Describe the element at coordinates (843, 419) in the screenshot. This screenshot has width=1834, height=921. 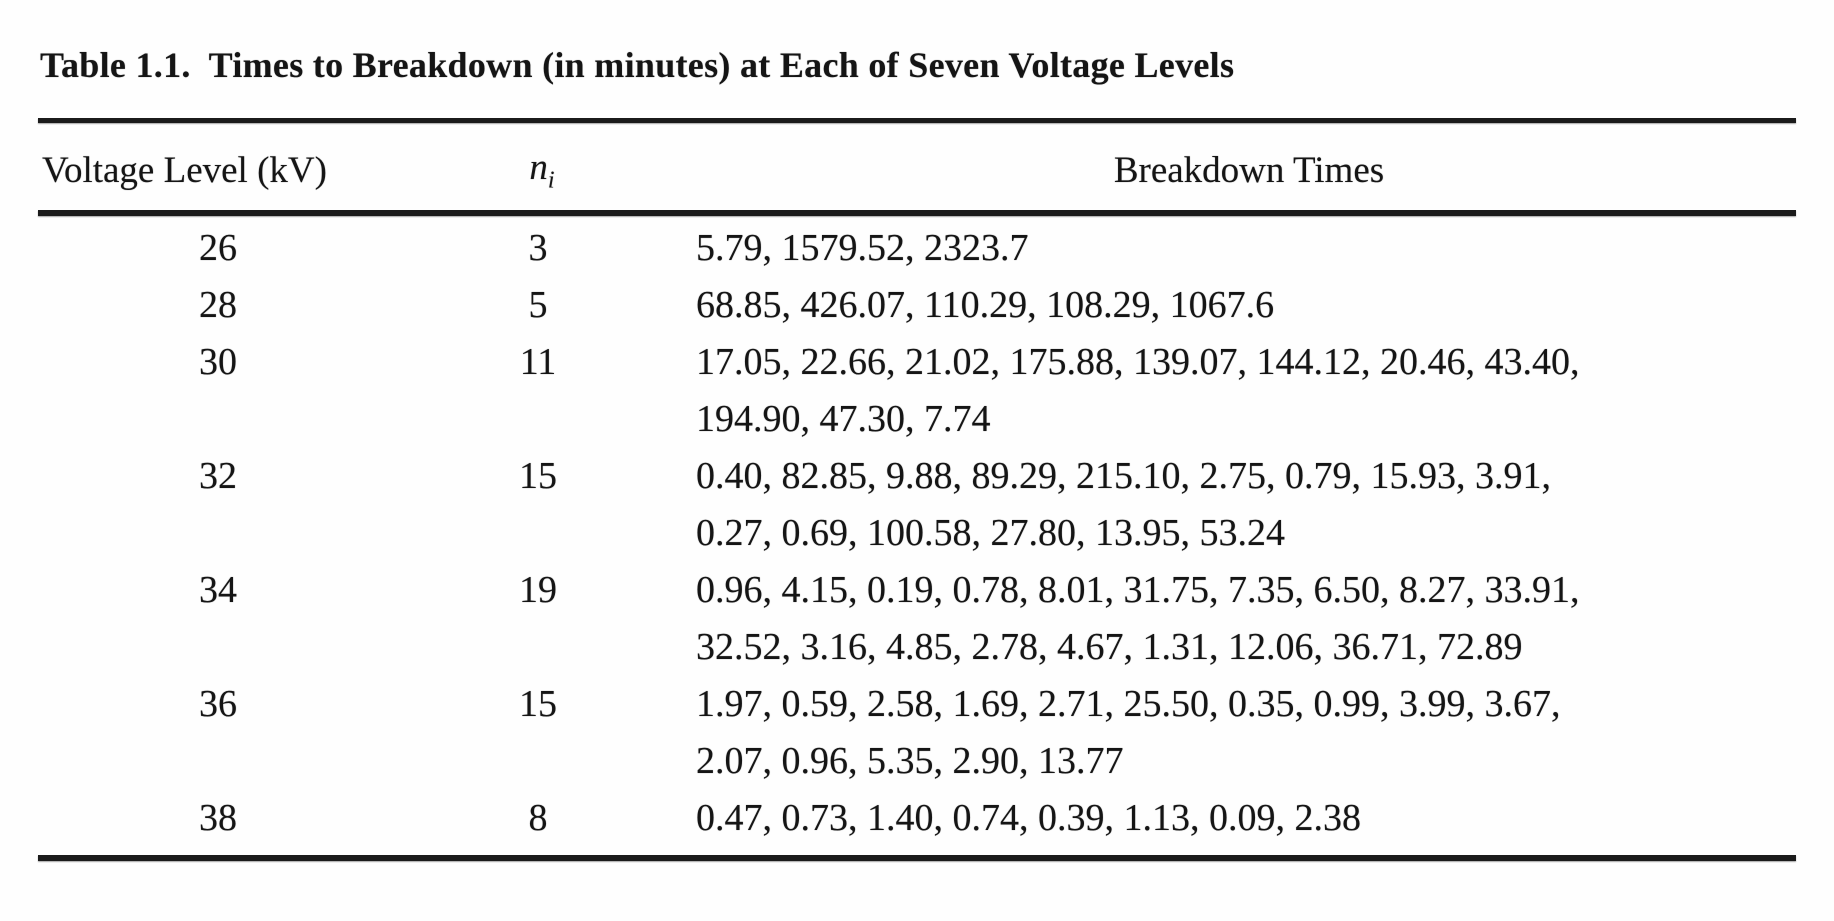
I see `times-line: 194.90, 47.30, 7.74` at that location.